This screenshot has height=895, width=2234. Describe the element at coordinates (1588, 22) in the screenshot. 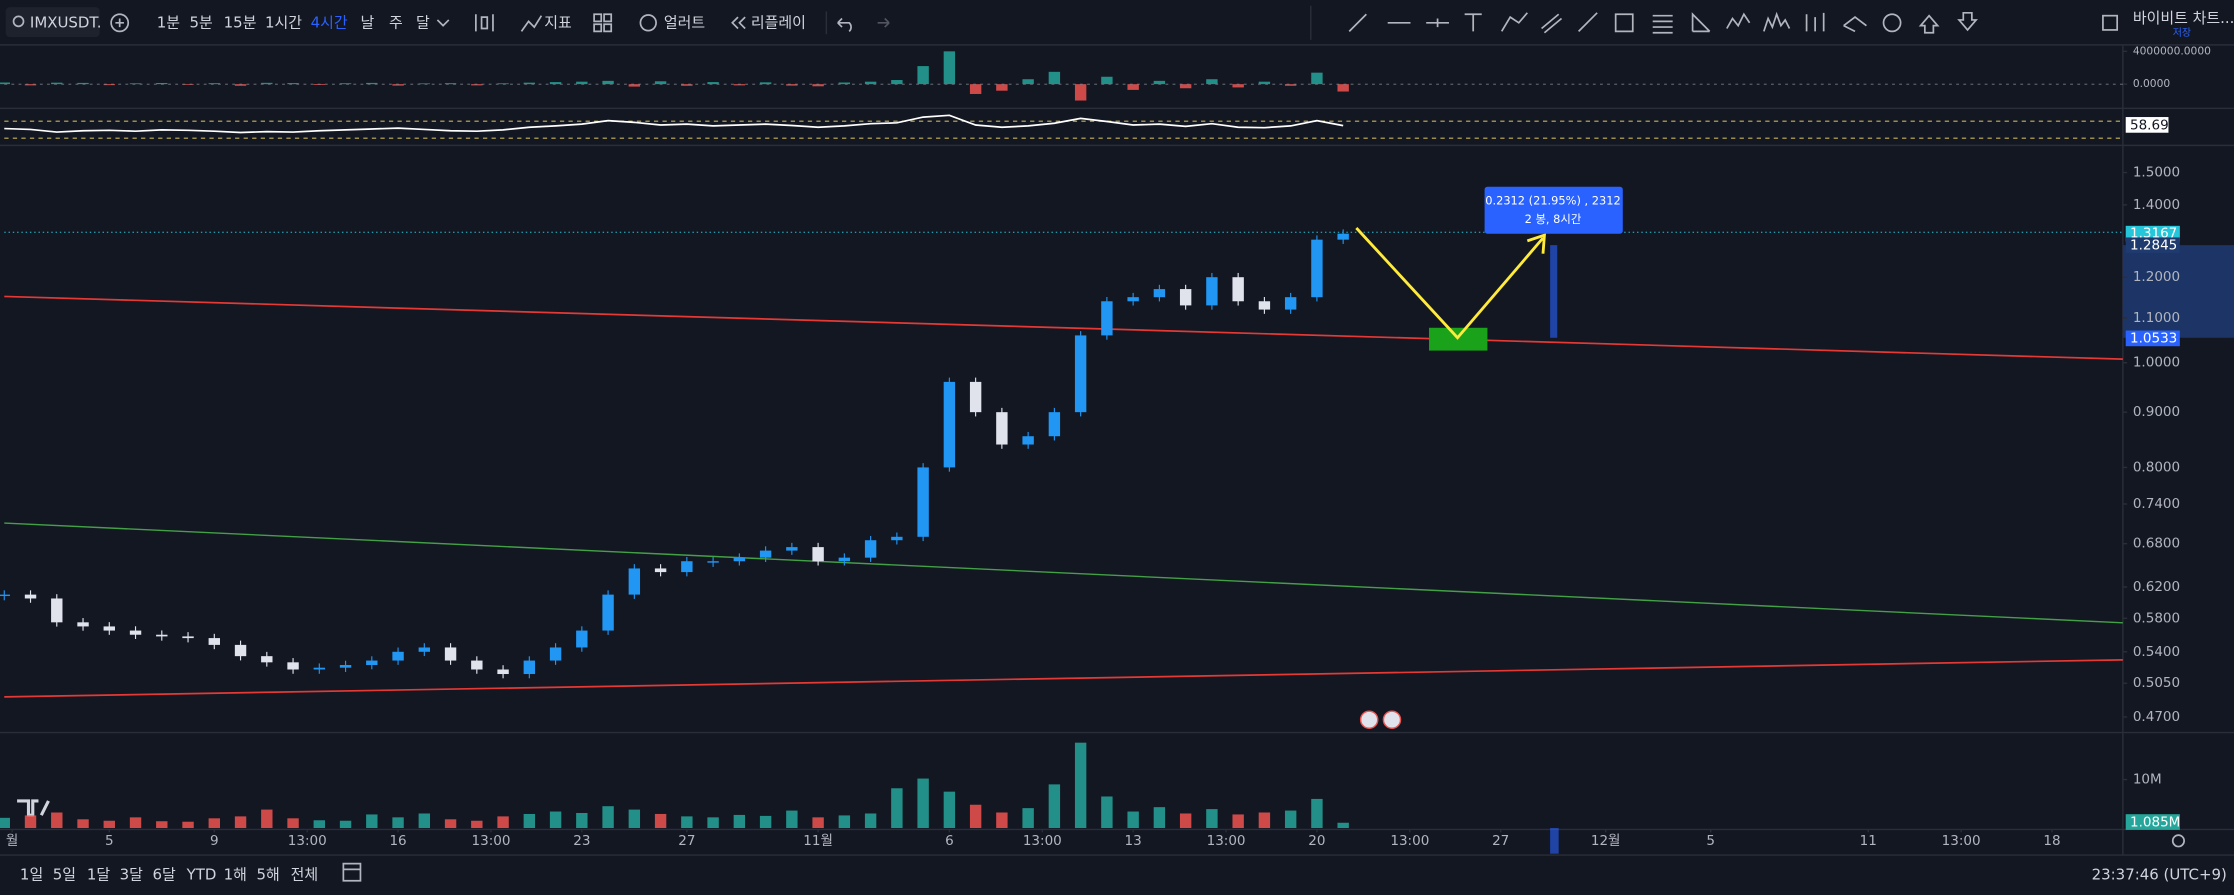

I see `segment-tool` at that location.